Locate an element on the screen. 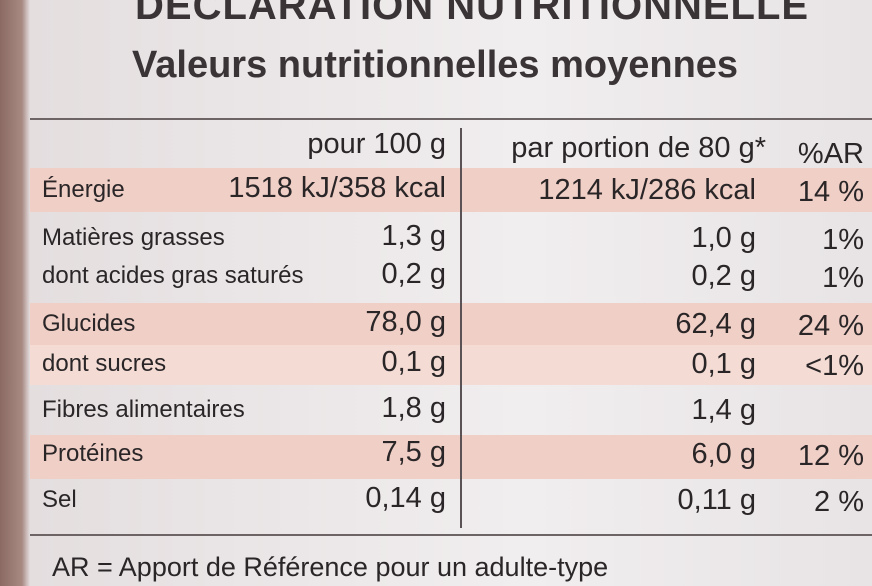  value-ar: <1% is located at coordinates (834, 366).